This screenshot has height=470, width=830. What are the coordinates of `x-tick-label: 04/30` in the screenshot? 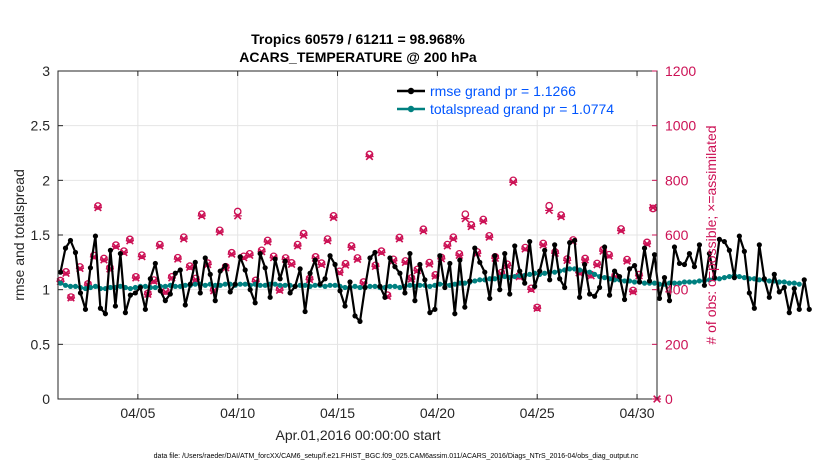 It's located at (637, 413).